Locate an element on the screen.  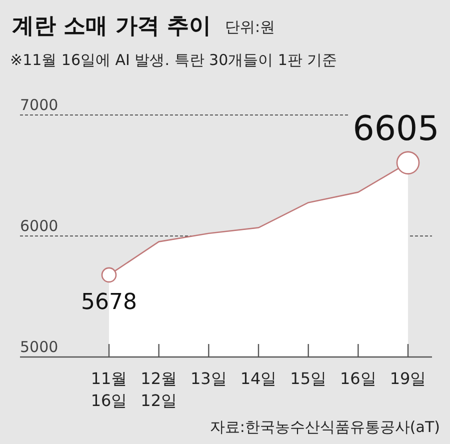
y-tick-label: 6000 is located at coordinates (39, 226).